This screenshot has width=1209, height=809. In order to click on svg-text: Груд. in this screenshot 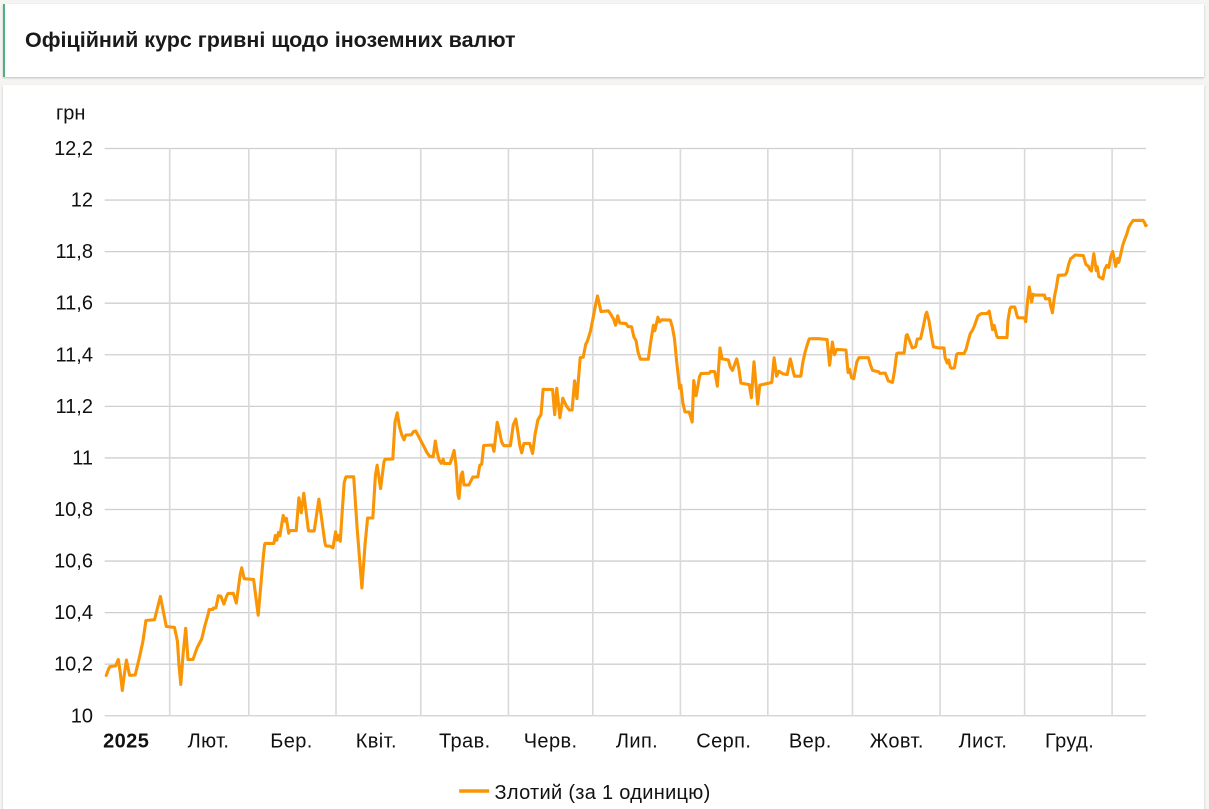, I will do `click(1069, 741)`.